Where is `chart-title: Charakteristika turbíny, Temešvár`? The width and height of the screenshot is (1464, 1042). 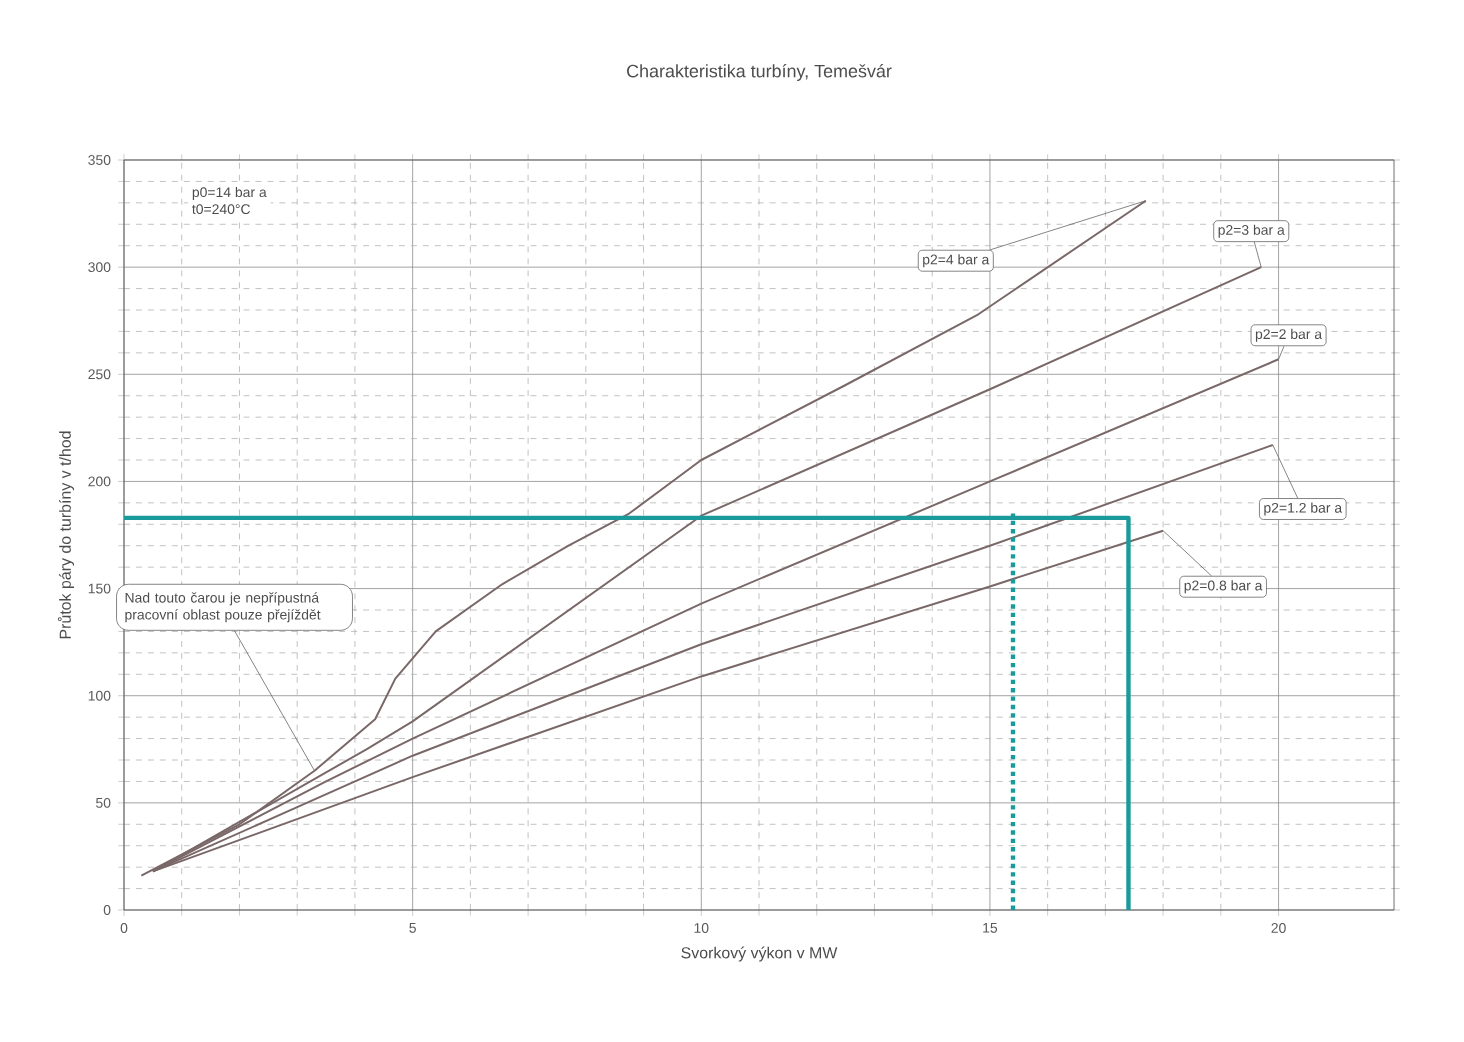
chart-title: Charakteristika turbíny, Temešvár is located at coordinates (759, 72).